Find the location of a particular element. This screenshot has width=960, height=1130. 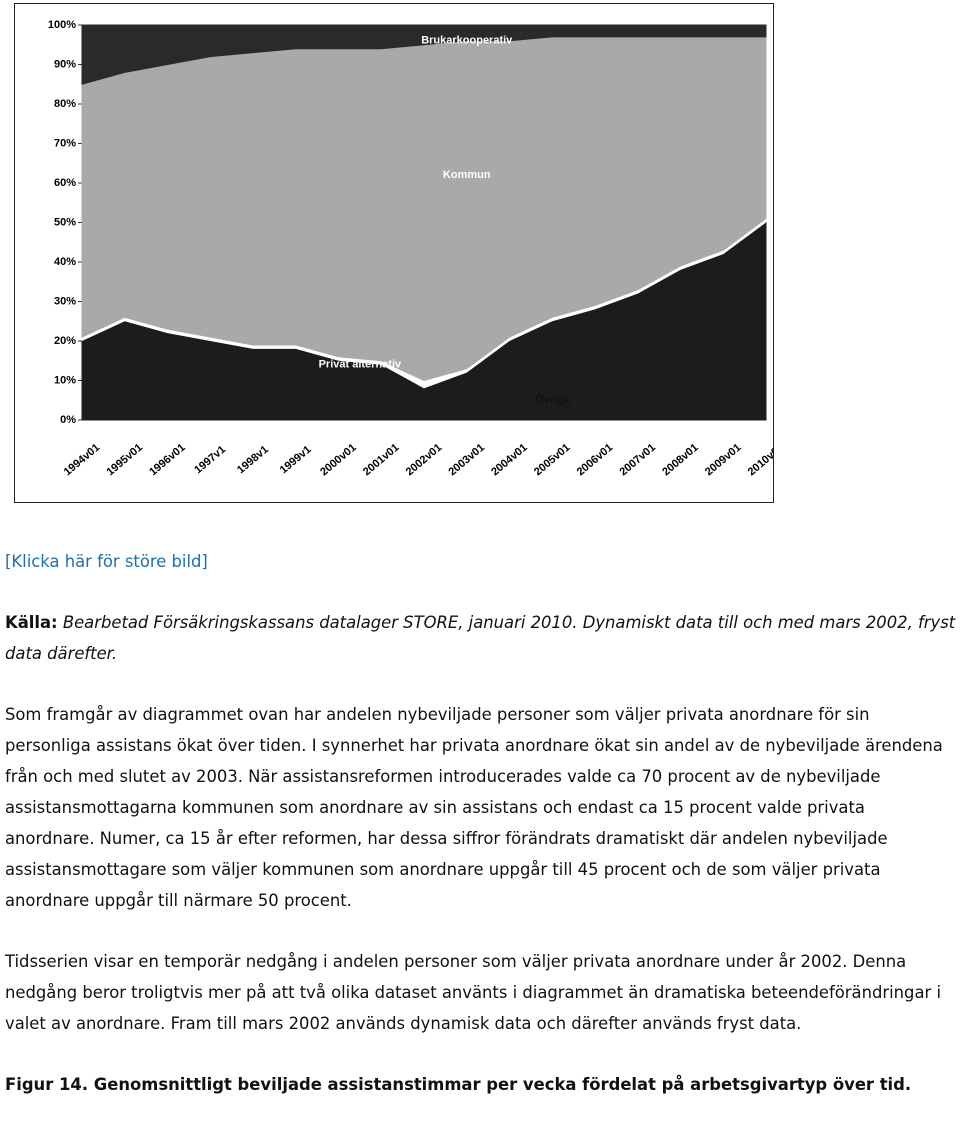

series-label: Övriga is located at coordinates (553, 399).